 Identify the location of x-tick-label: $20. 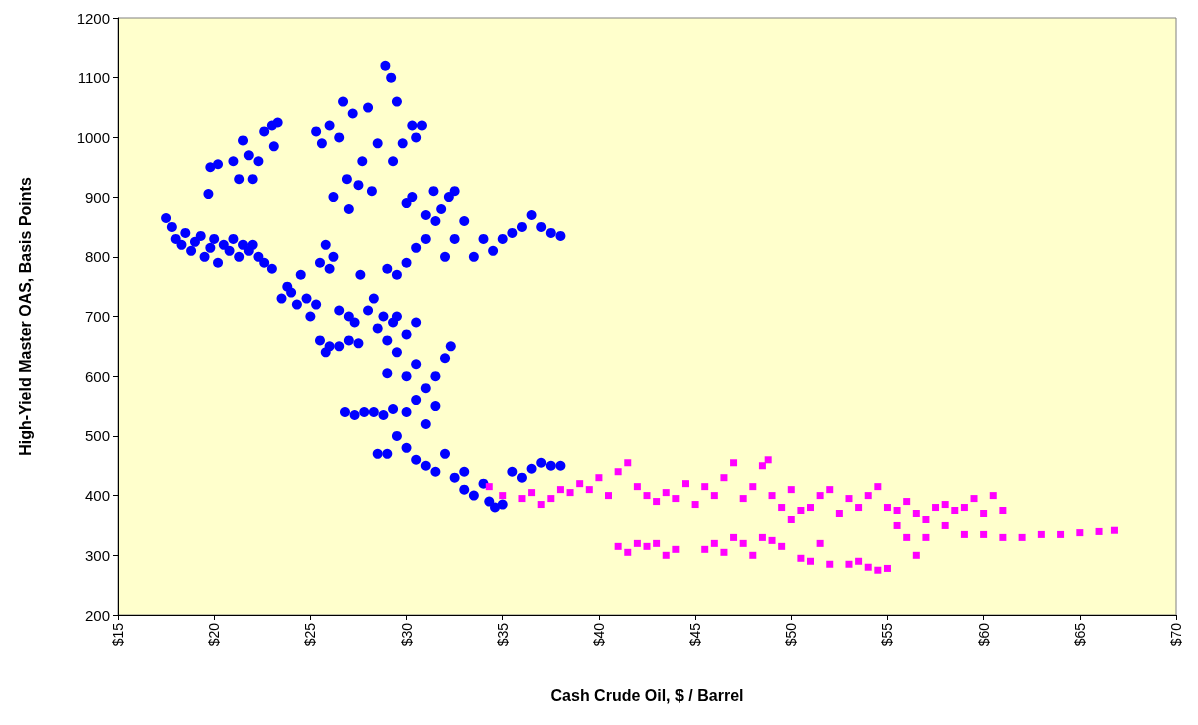
(214, 634).